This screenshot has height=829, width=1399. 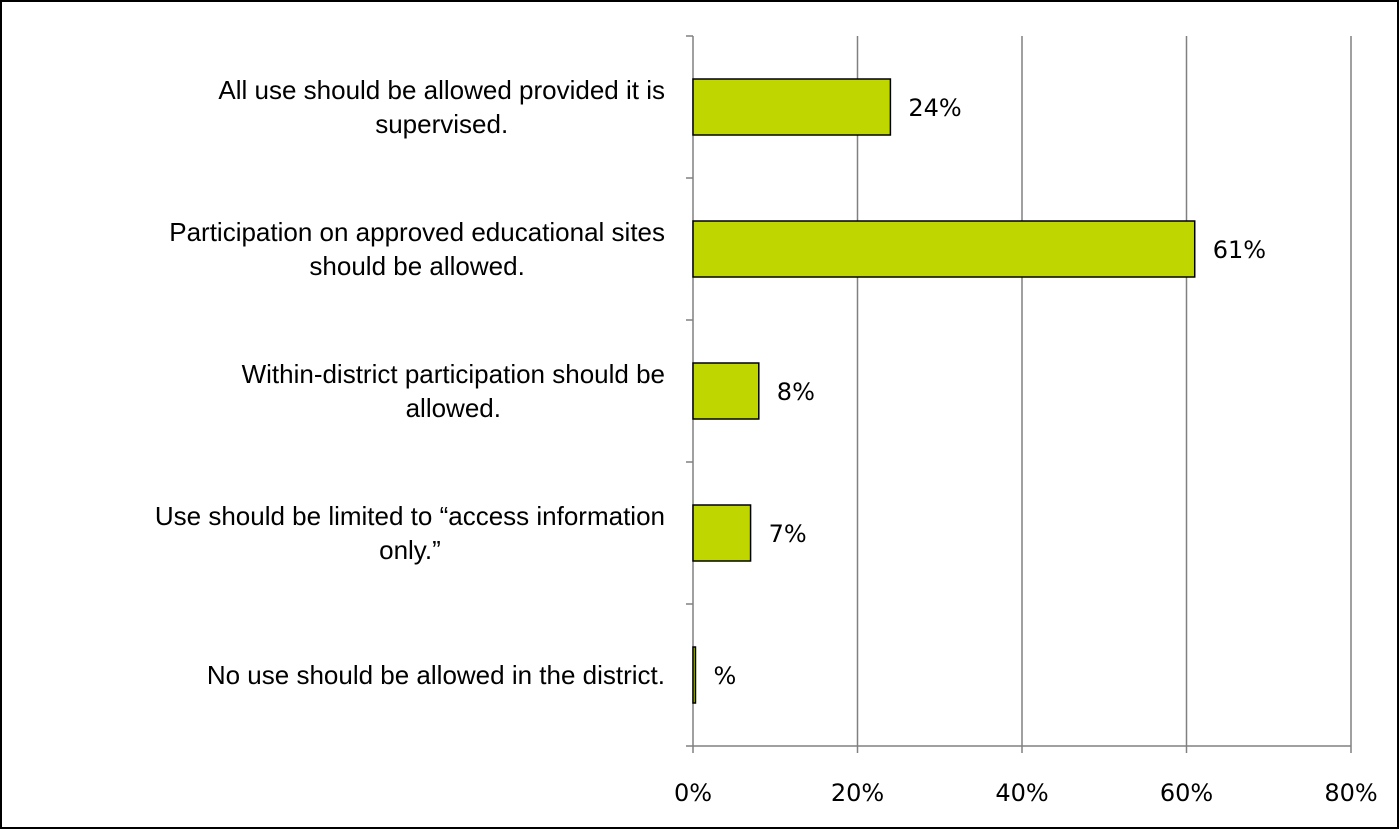 I want to click on data-label: %, so click(x=724, y=676).